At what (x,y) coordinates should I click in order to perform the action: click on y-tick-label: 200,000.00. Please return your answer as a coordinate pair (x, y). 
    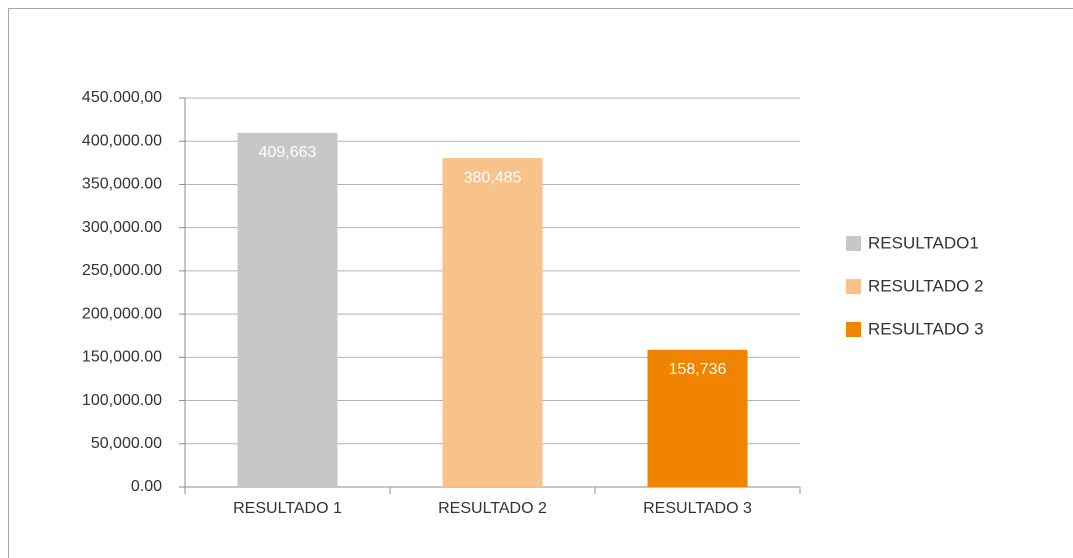
    Looking at the image, I should click on (122, 313).